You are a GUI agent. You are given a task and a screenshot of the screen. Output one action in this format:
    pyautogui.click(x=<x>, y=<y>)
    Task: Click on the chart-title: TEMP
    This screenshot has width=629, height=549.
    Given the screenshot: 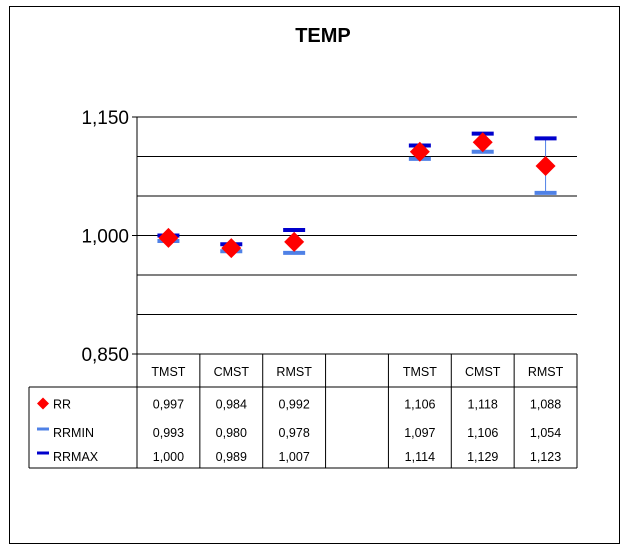 What is the action you would take?
    pyautogui.click(x=323, y=36)
    